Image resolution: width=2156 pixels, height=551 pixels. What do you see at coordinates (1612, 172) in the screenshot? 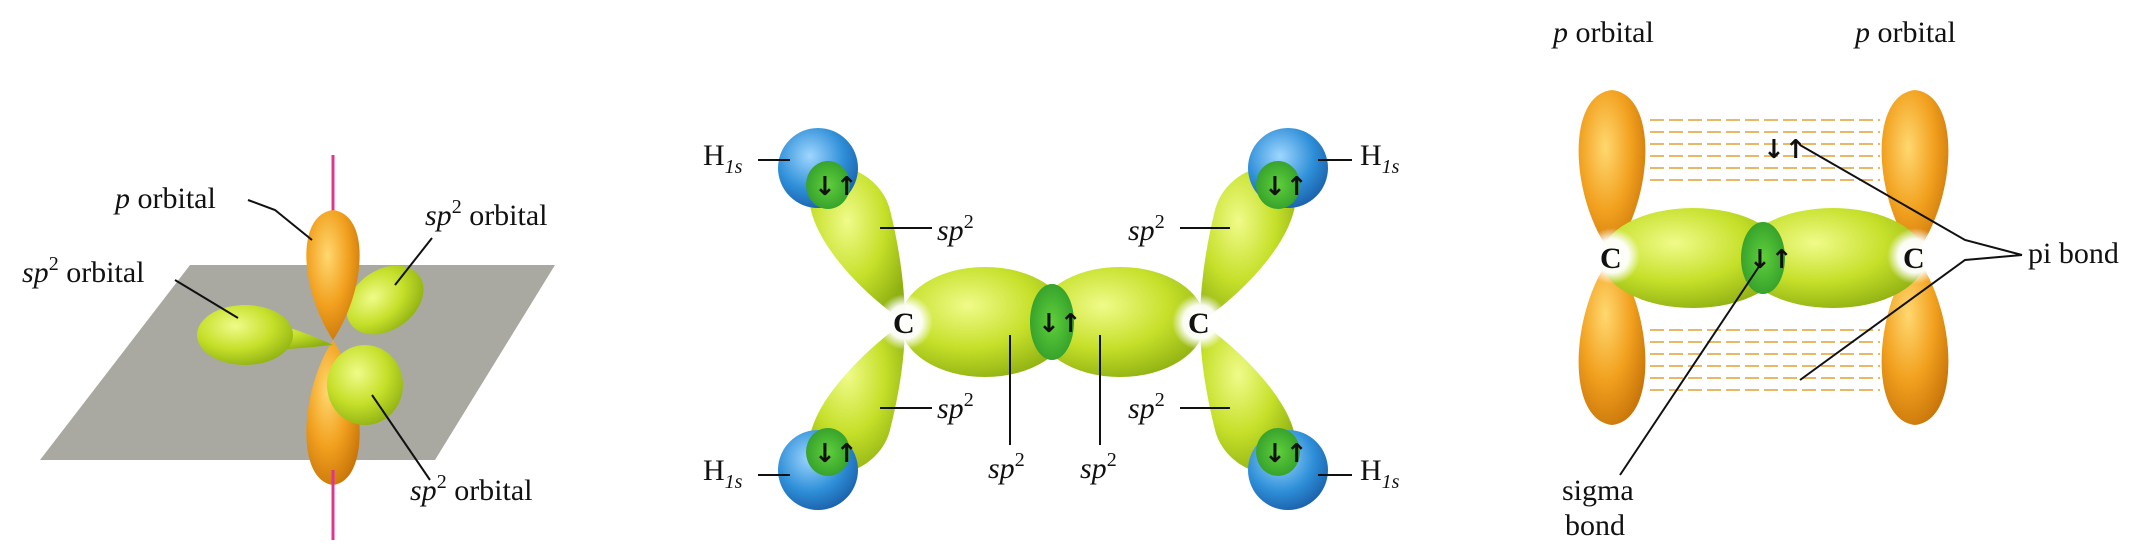
I see `p-lobe-left-top` at bounding box center [1612, 172].